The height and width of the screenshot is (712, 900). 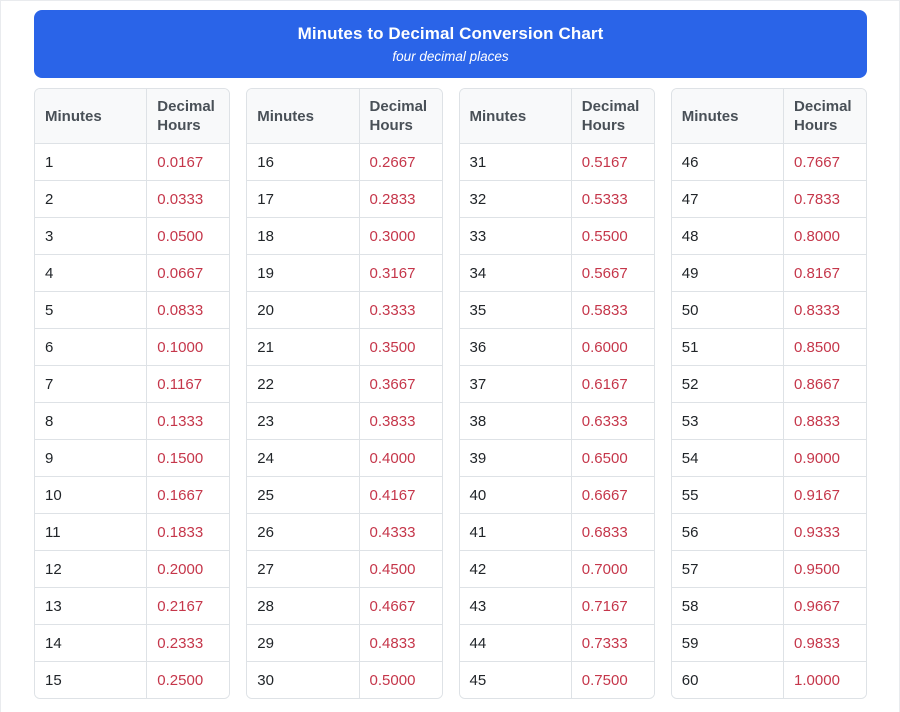 I want to click on table-row: 59 0.9833, so click(x=768, y=643).